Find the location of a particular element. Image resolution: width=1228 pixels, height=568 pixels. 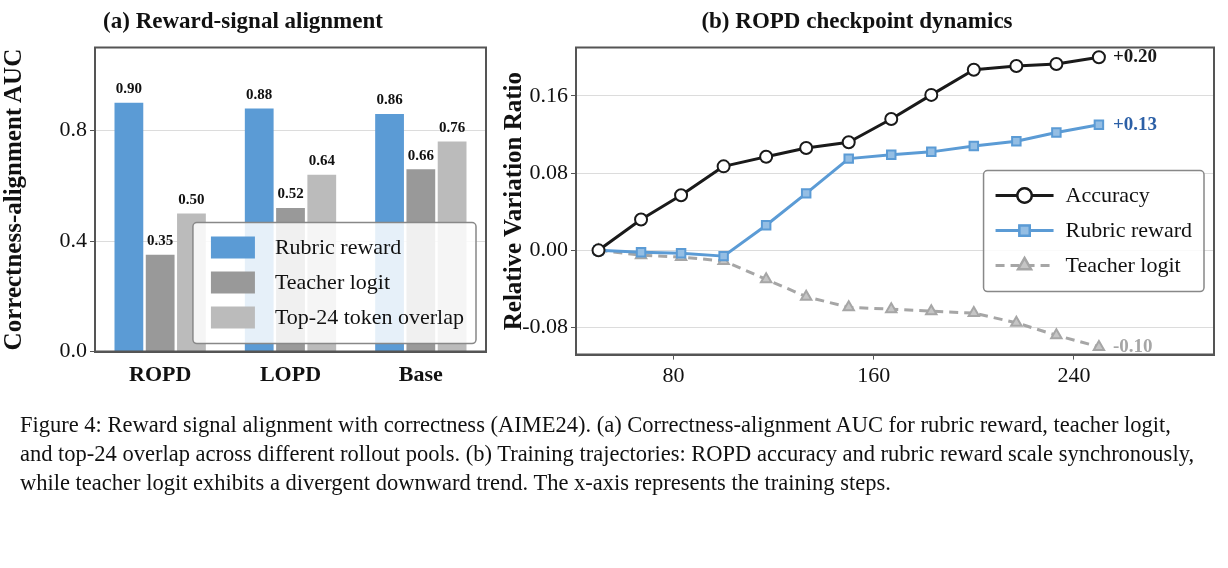

y-tick-label: 0.0 is located at coordinates (73, 350).